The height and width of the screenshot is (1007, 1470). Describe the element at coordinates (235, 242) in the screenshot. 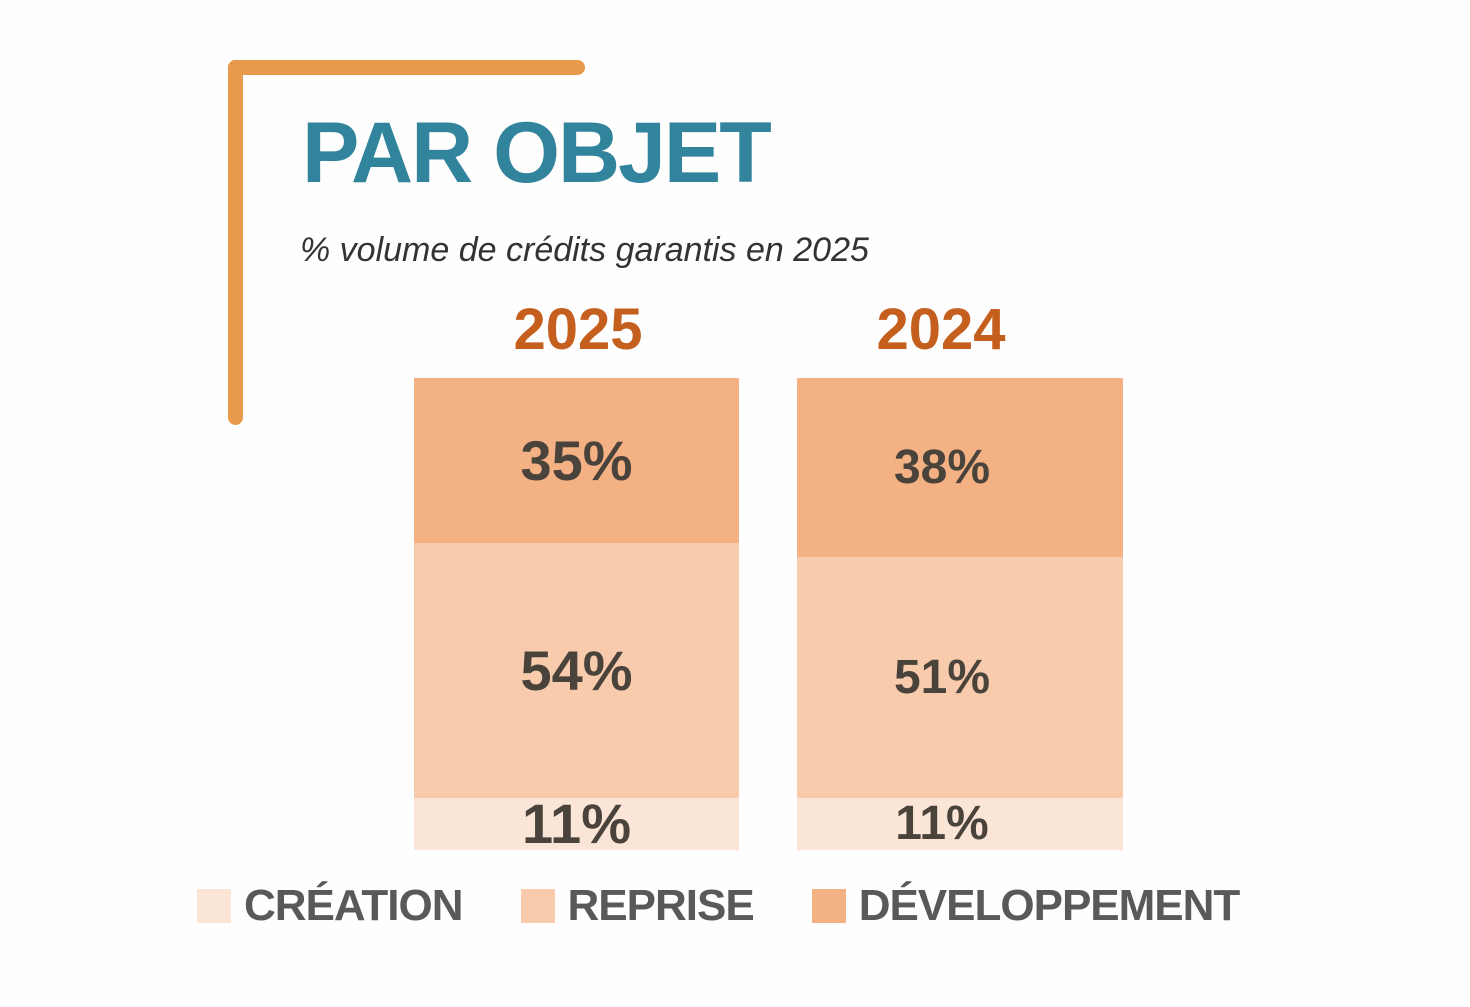

I see `corner-bracket-vertical` at that location.